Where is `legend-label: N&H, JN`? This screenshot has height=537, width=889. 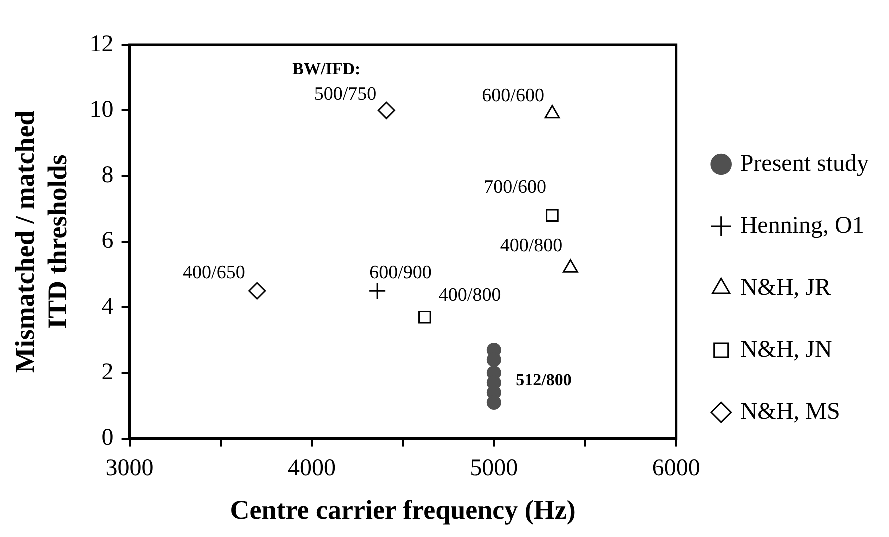 legend-label: N&H, JN is located at coordinates (786, 349).